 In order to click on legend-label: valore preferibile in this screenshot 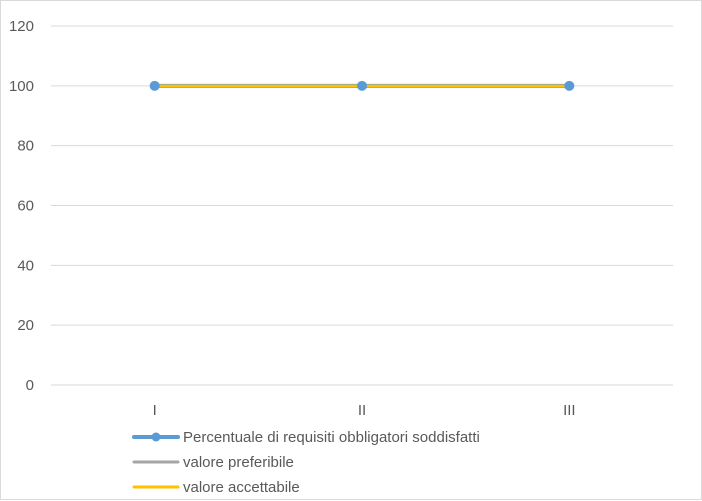, I will do `click(238, 462)`.